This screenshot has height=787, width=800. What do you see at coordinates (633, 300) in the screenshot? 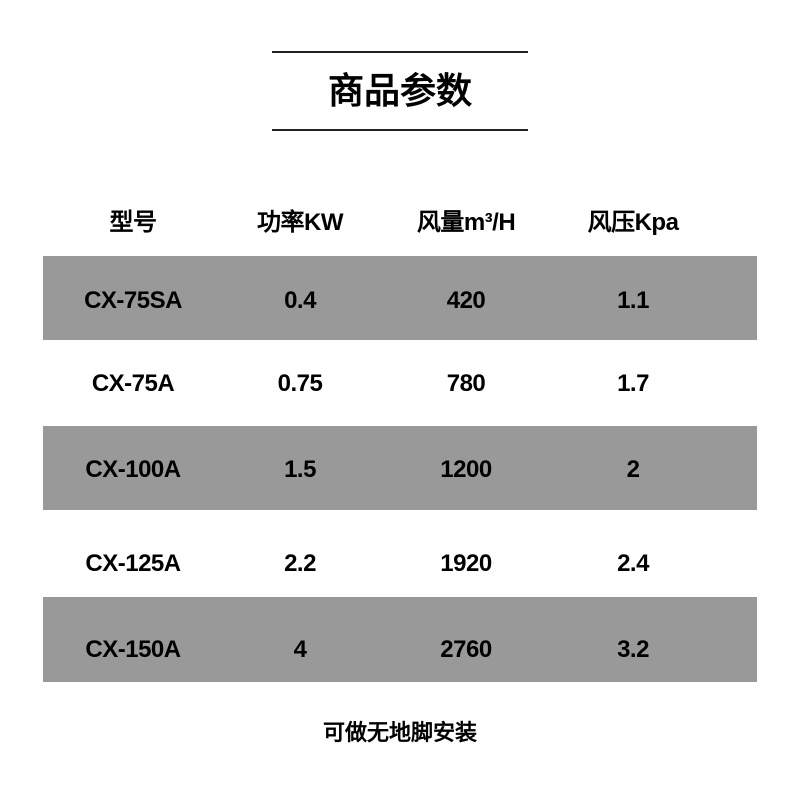
I see `table-cell: 1.1` at bounding box center [633, 300].